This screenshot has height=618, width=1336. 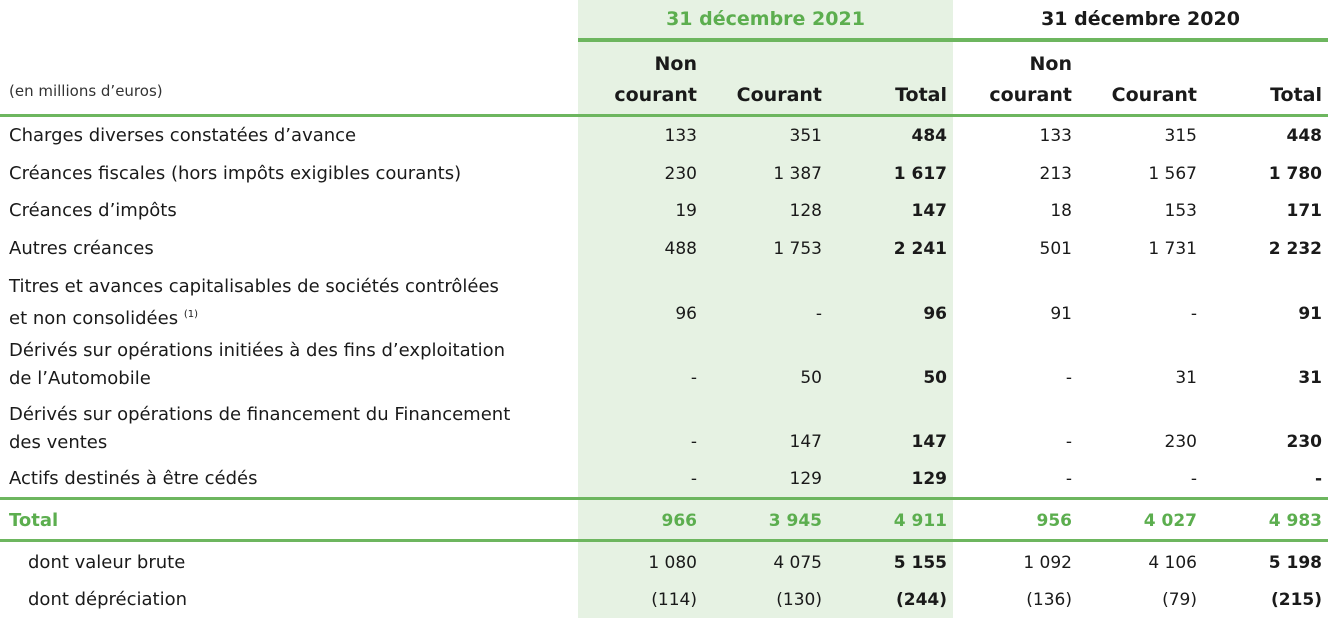 What do you see at coordinates (1180, 136) in the screenshot?
I see `cell-courant-2020: 315` at bounding box center [1180, 136].